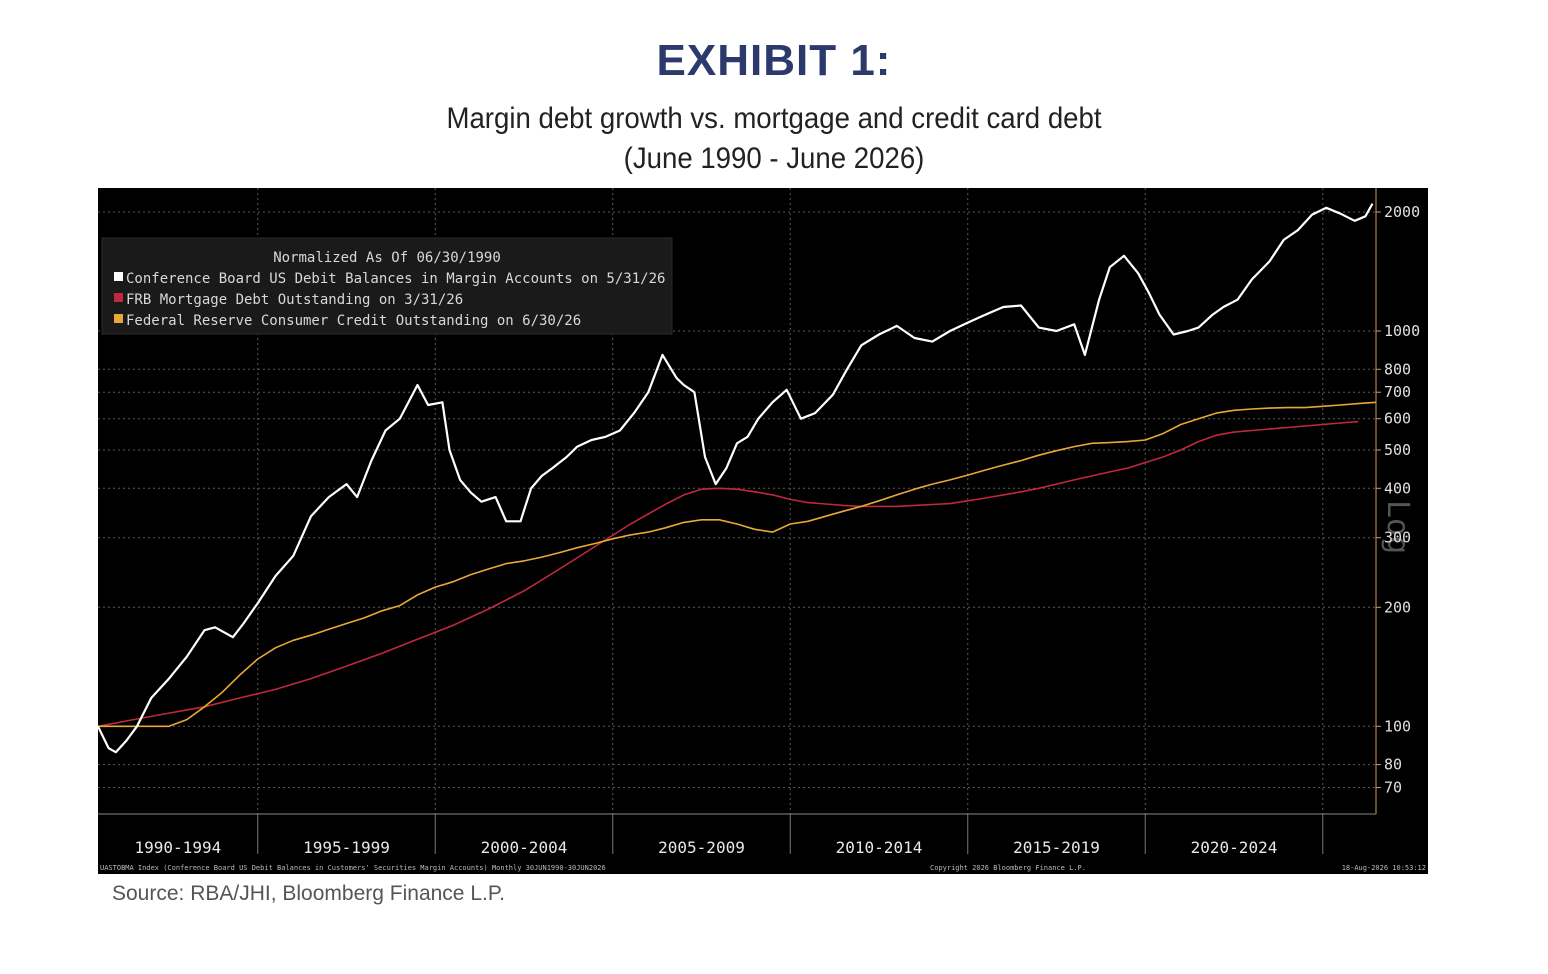 Image resolution: width=1548 pixels, height=974 pixels. I want to click on legend-label-mortgage: FRB Mortgage Debt Outstanding on 3/31/26, so click(294, 300).